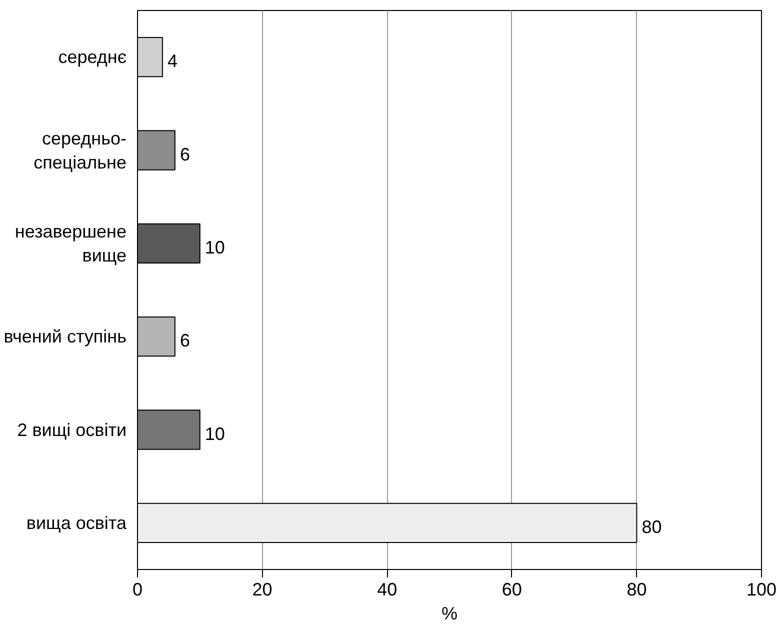 This screenshot has width=781, height=626. I want to click on x-tick-label: 80, so click(636, 590).